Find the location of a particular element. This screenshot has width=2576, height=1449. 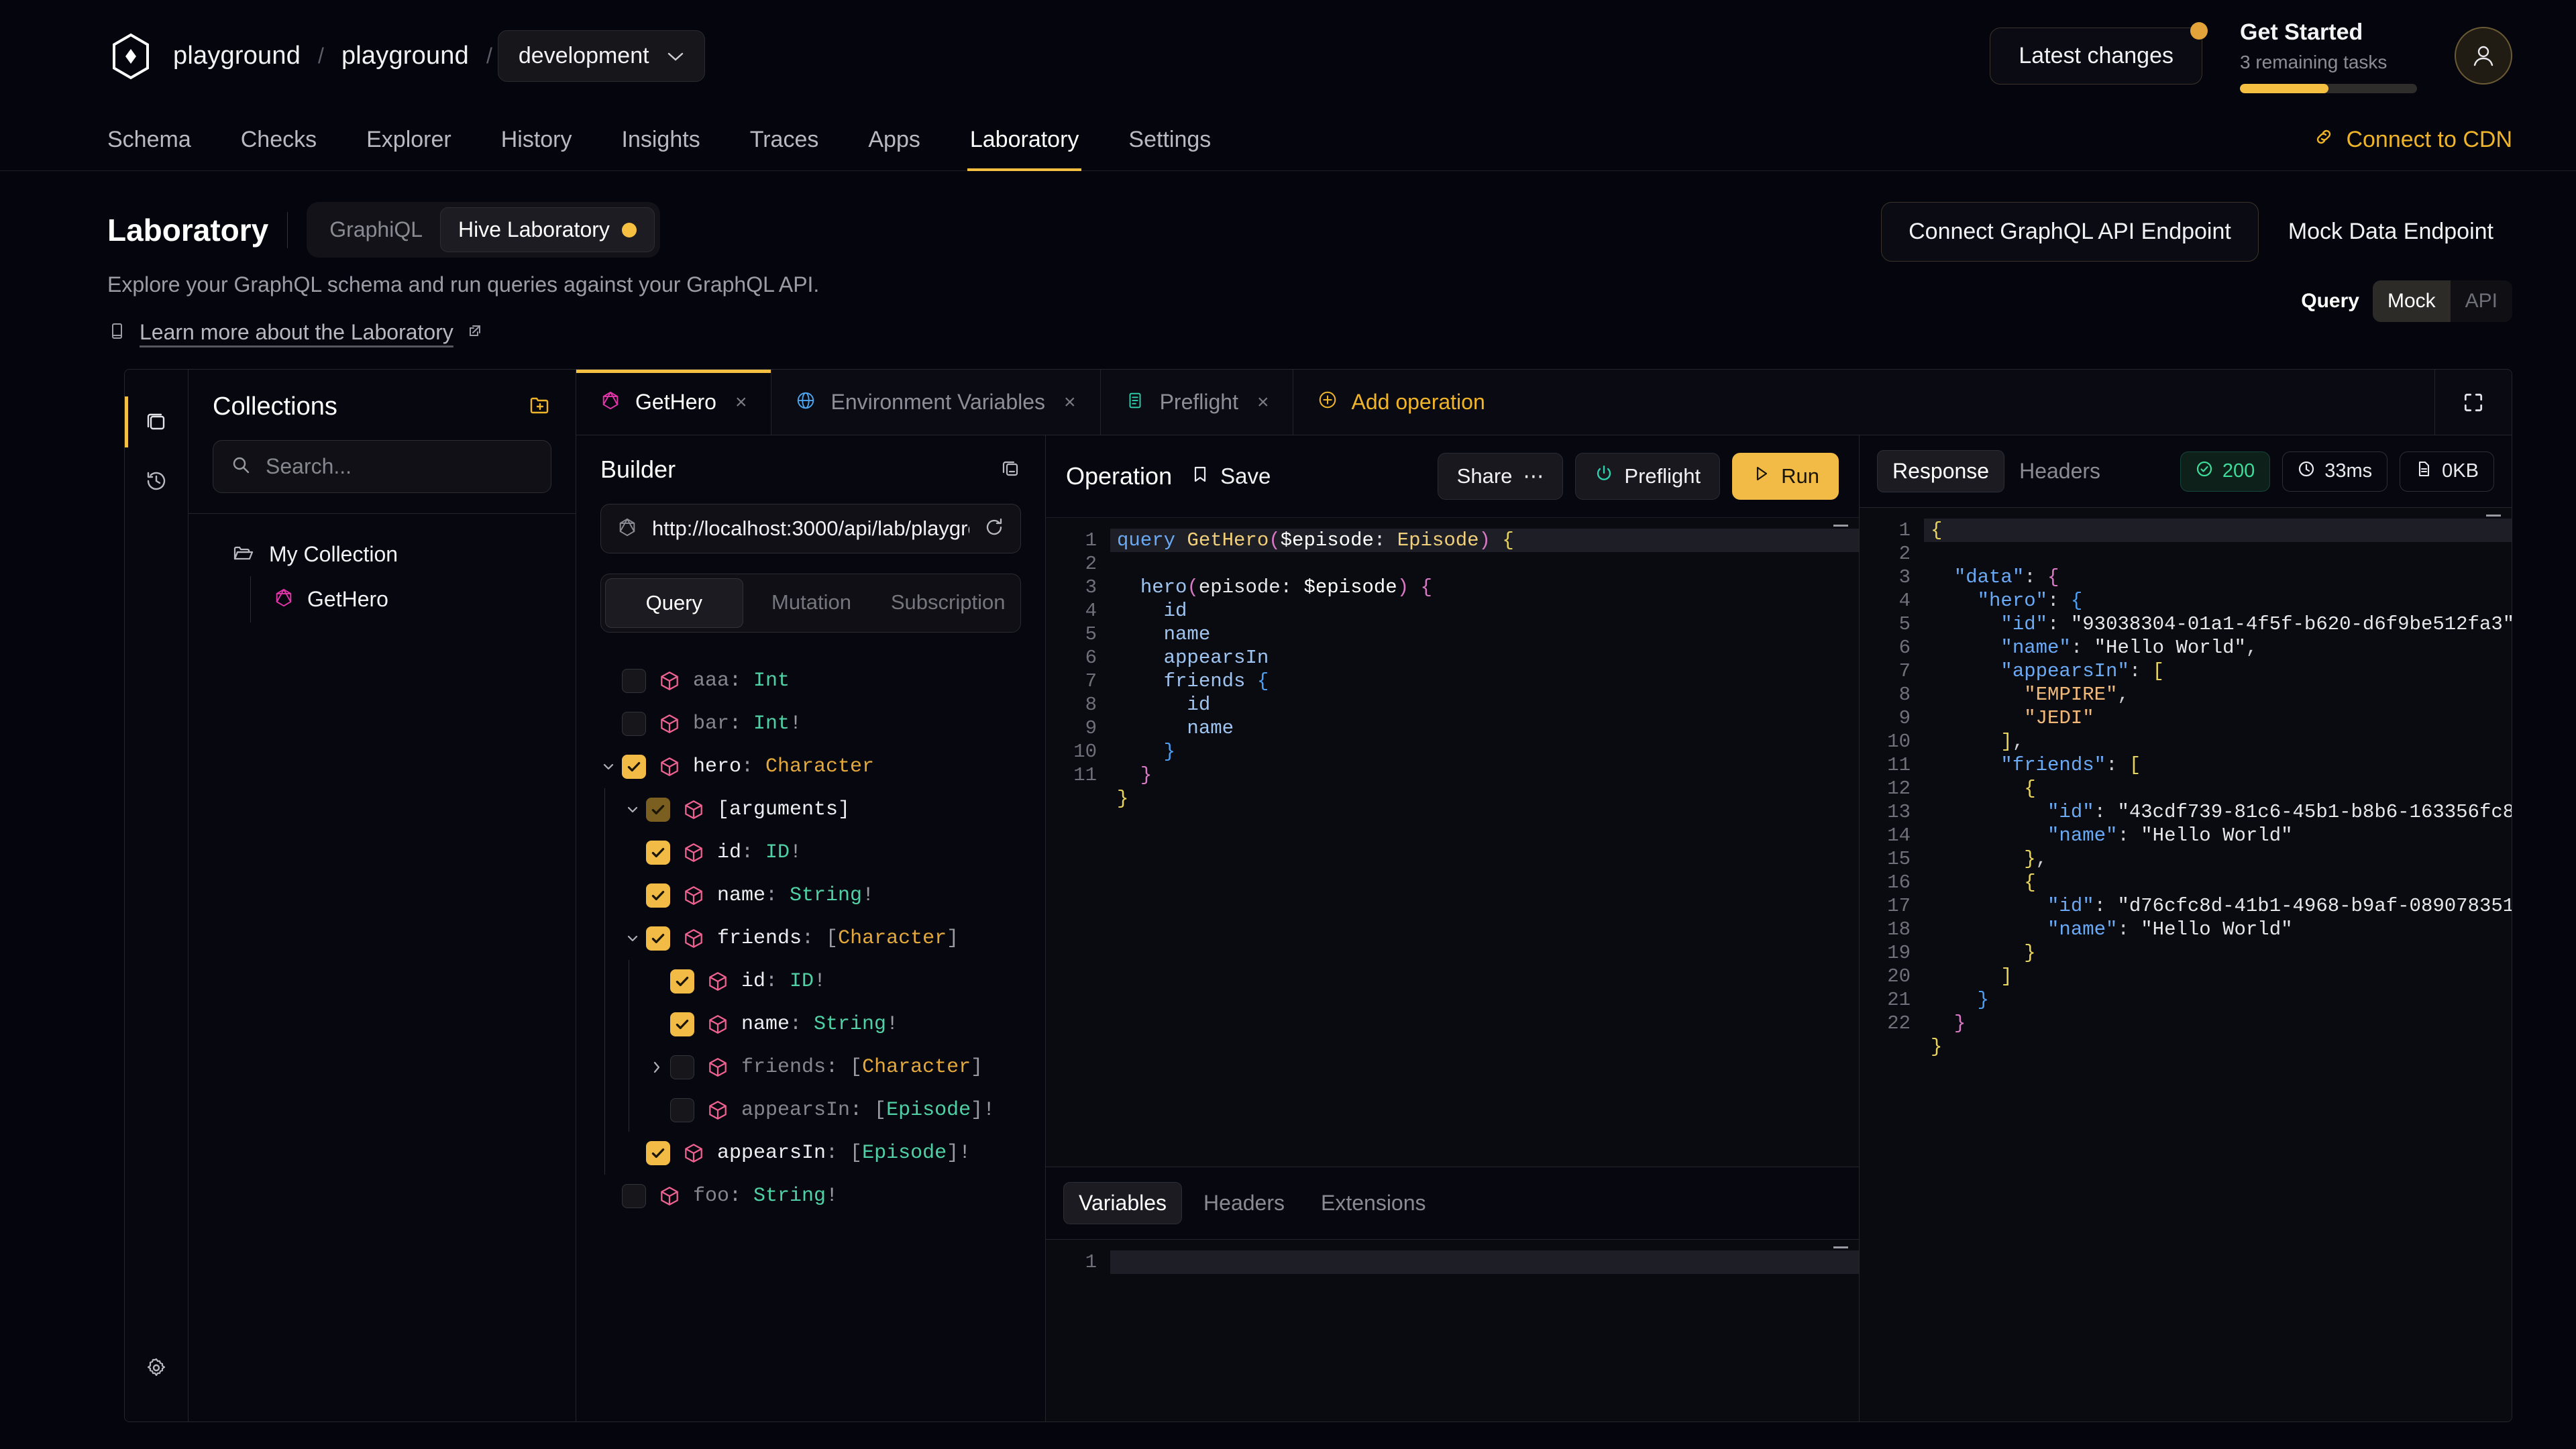

hive-hexagon-logo is located at coordinates (130, 56).